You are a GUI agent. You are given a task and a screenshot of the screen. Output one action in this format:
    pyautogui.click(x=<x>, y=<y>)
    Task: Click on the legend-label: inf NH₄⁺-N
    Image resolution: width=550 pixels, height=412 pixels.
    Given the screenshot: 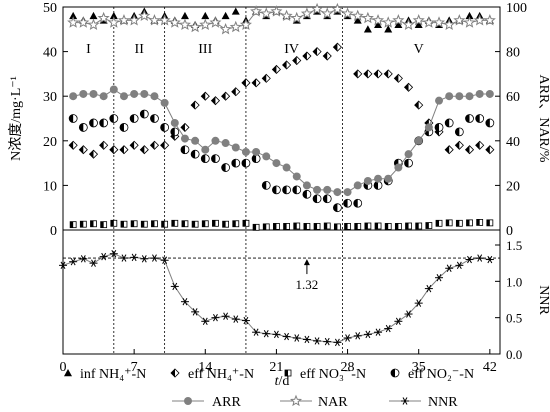 What is the action you would take?
    pyautogui.click(x=113, y=374)
    